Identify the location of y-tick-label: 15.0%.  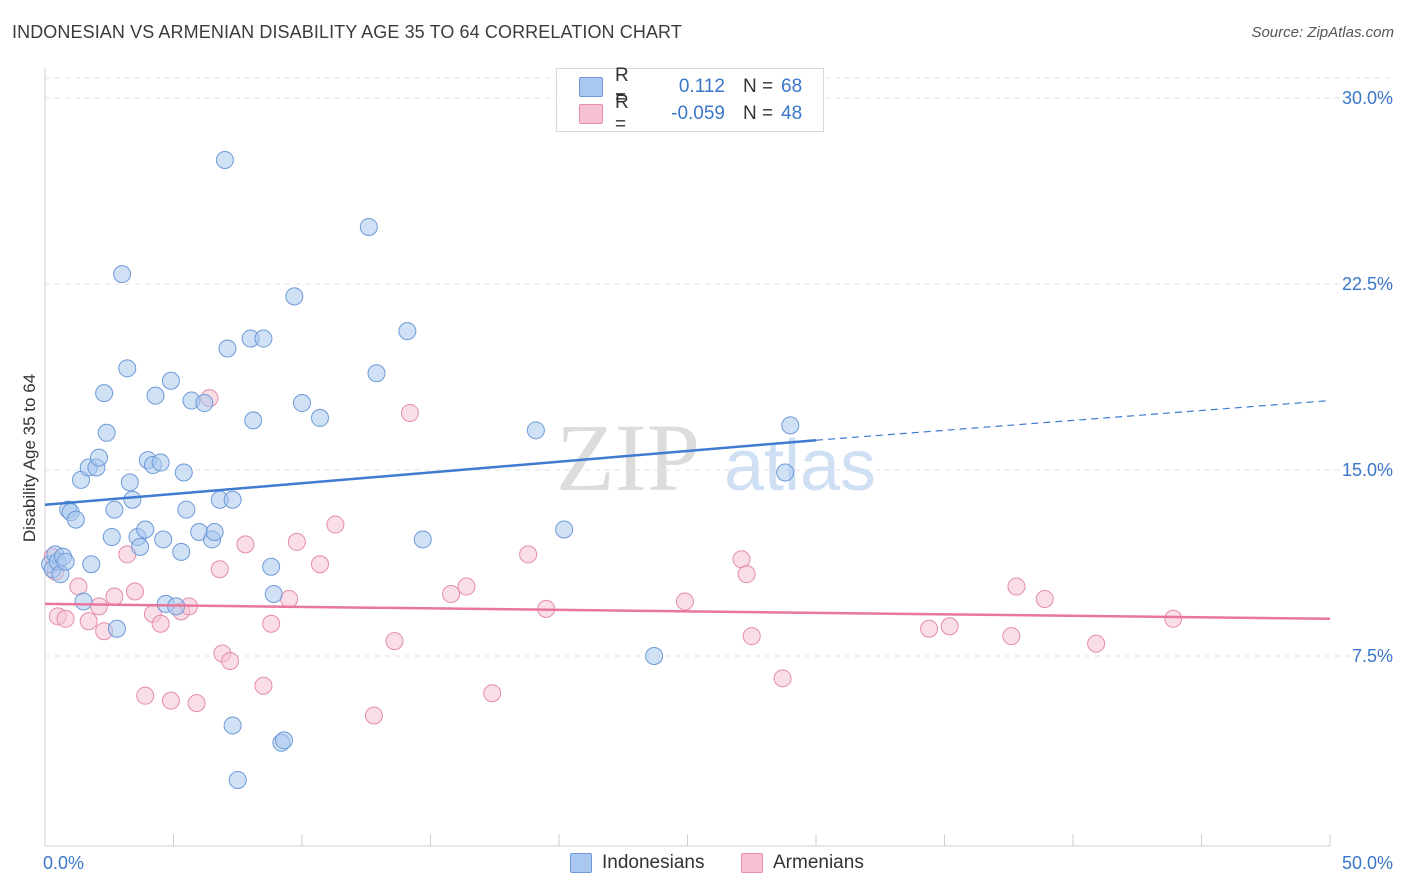
(1367, 470).